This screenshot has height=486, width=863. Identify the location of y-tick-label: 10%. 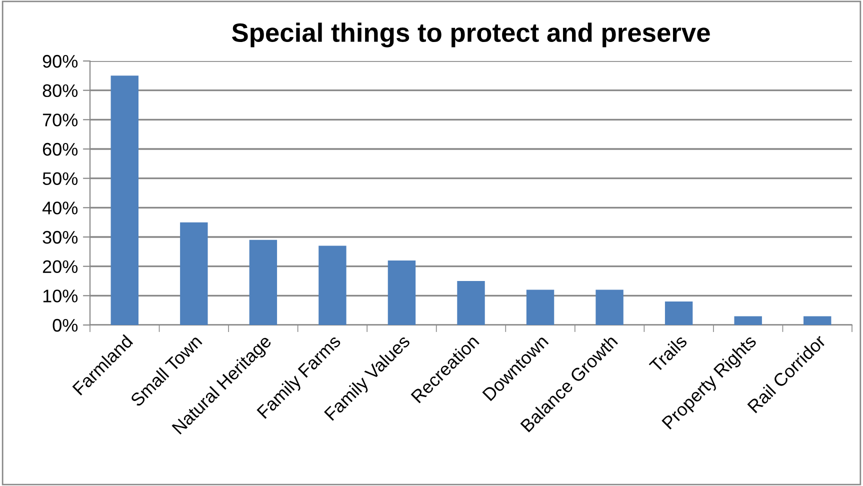
(60, 296).